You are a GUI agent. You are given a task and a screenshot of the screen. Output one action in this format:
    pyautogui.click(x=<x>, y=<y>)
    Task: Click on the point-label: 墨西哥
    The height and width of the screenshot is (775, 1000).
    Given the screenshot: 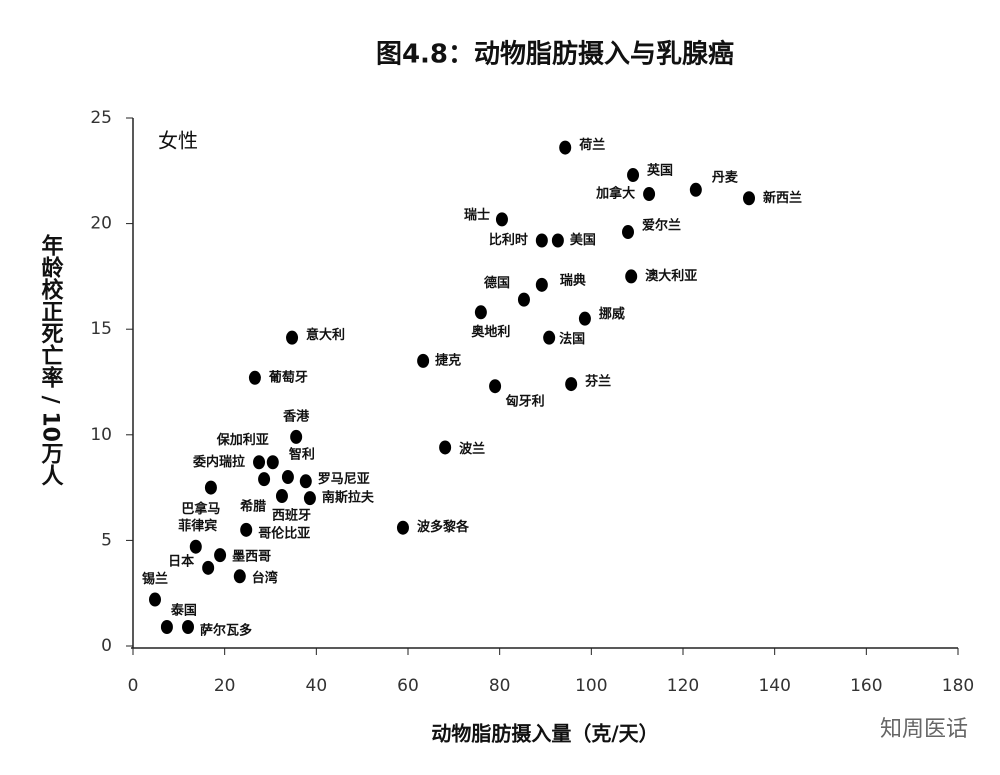 What is the action you would take?
    pyautogui.click(x=251, y=557)
    